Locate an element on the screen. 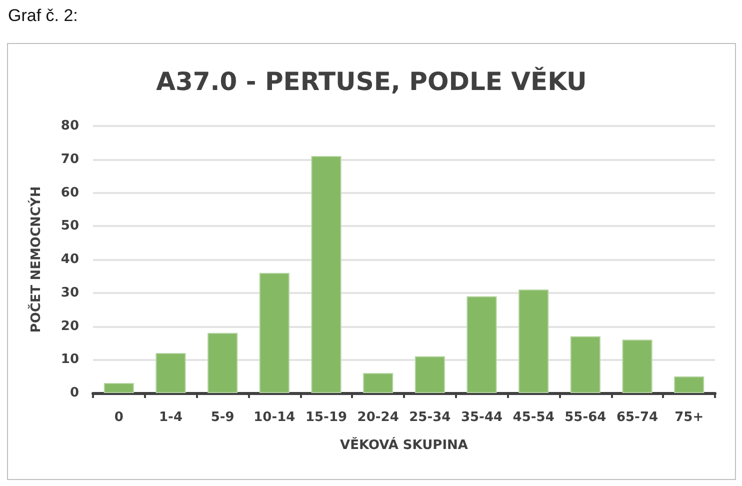  x-tick-label: 45-54 is located at coordinates (533, 417).